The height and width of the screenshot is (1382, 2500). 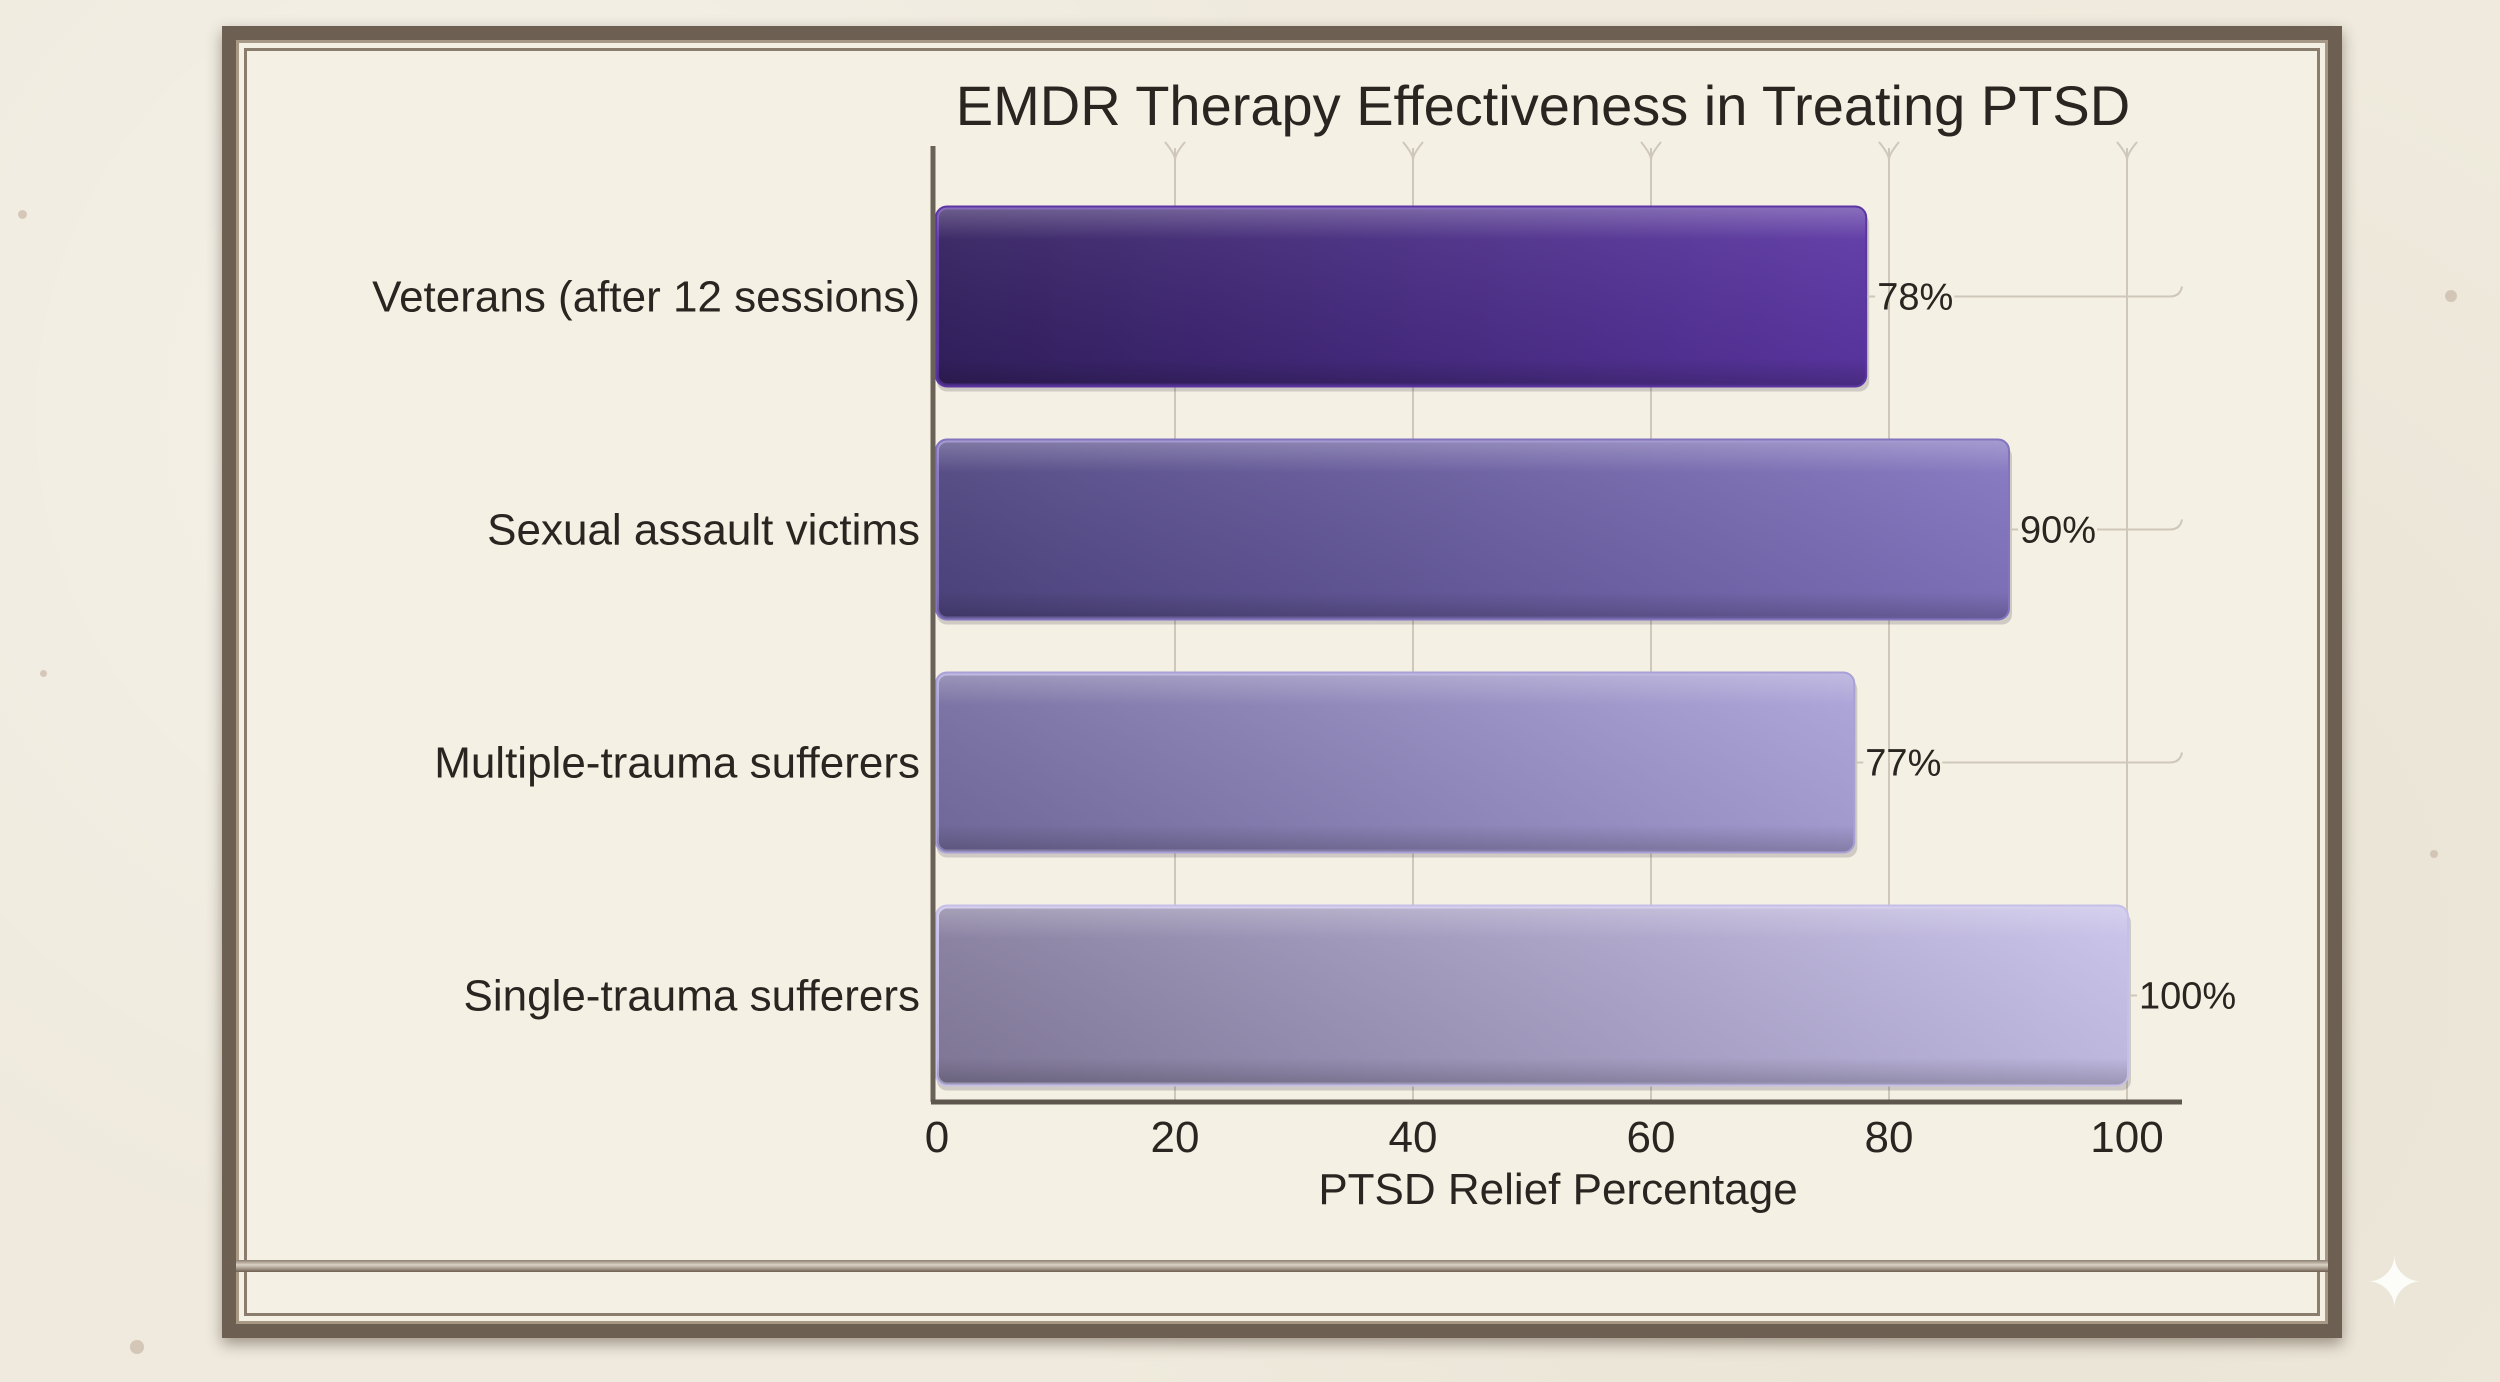 What do you see at coordinates (2187, 997) in the screenshot?
I see `data-label-3: 100%` at bounding box center [2187, 997].